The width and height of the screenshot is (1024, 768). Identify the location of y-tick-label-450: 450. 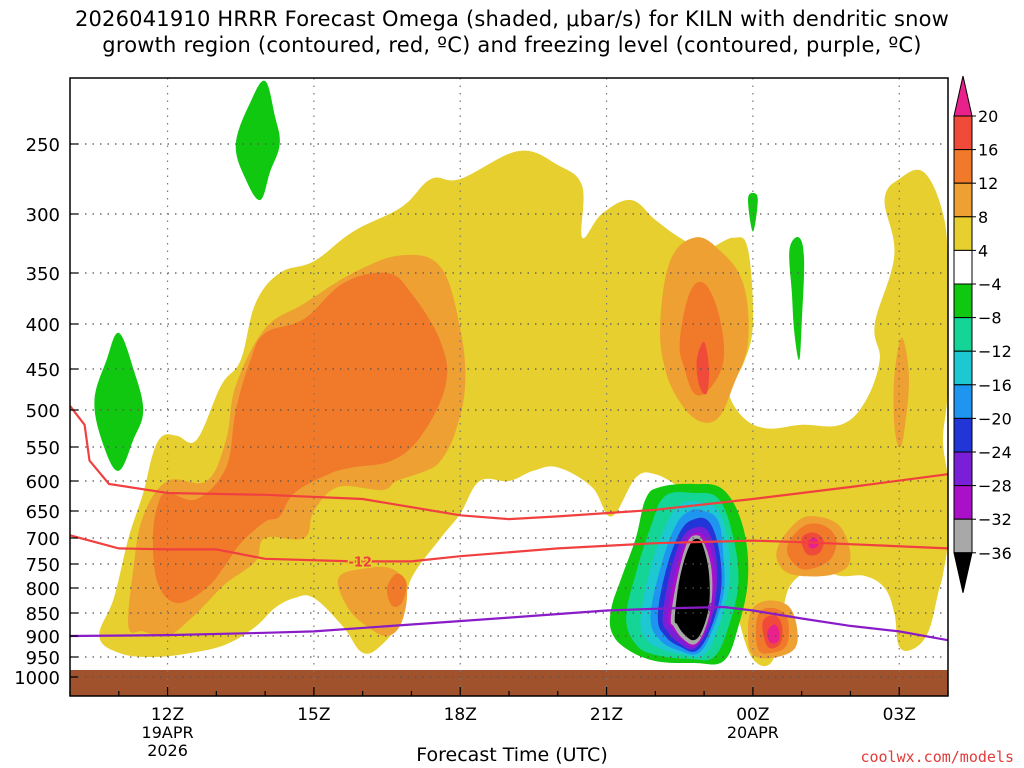
(43, 370).